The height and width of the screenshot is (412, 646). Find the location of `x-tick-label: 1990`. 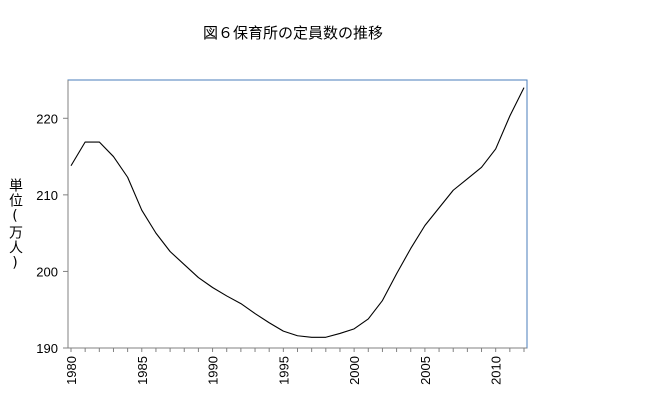

x-tick-label: 1990 is located at coordinates (213, 370).